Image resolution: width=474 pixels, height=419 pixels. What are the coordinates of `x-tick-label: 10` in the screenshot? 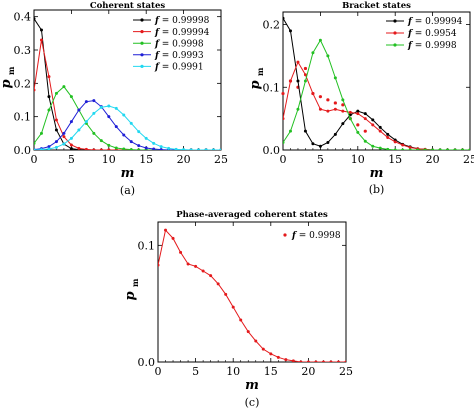 It's located at (358, 159).